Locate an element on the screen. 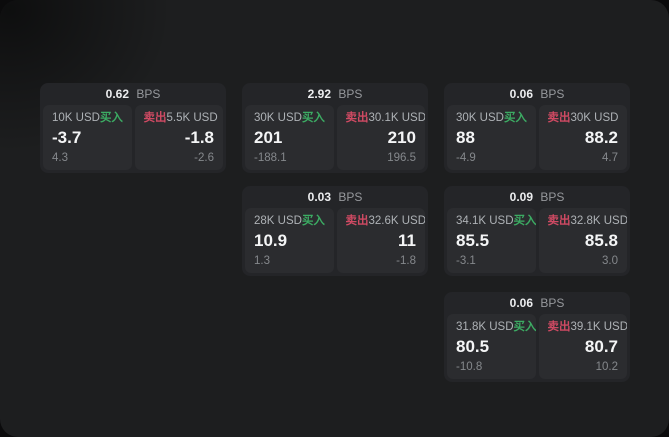  sell-price: -1.8 is located at coordinates (199, 137).